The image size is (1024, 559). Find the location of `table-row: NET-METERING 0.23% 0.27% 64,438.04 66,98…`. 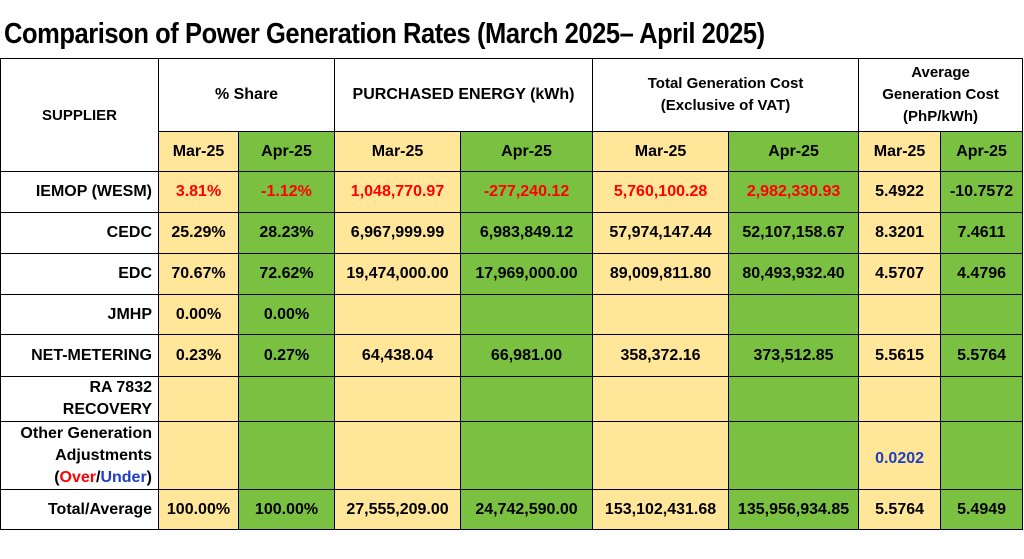

table-row: NET-METERING 0.23% 0.27% 64,438.04 66,98… is located at coordinates (512, 355).